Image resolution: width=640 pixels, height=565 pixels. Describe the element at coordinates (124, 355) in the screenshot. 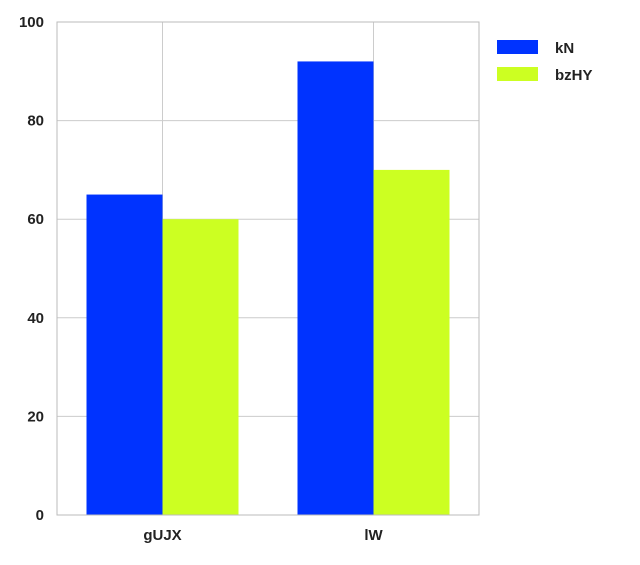

I see `bar-kN-gUJX` at that location.